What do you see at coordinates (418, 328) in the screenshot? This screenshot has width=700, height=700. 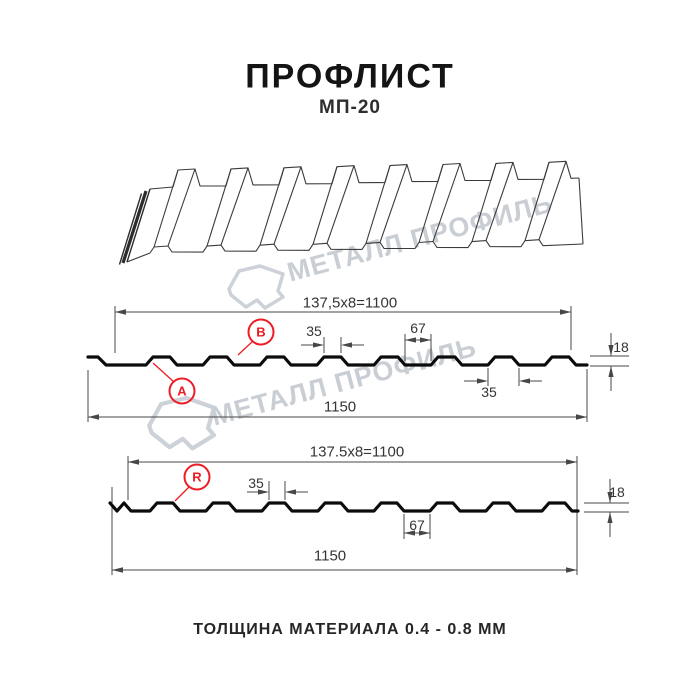 I see `dim-valley-1: 67` at bounding box center [418, 328].